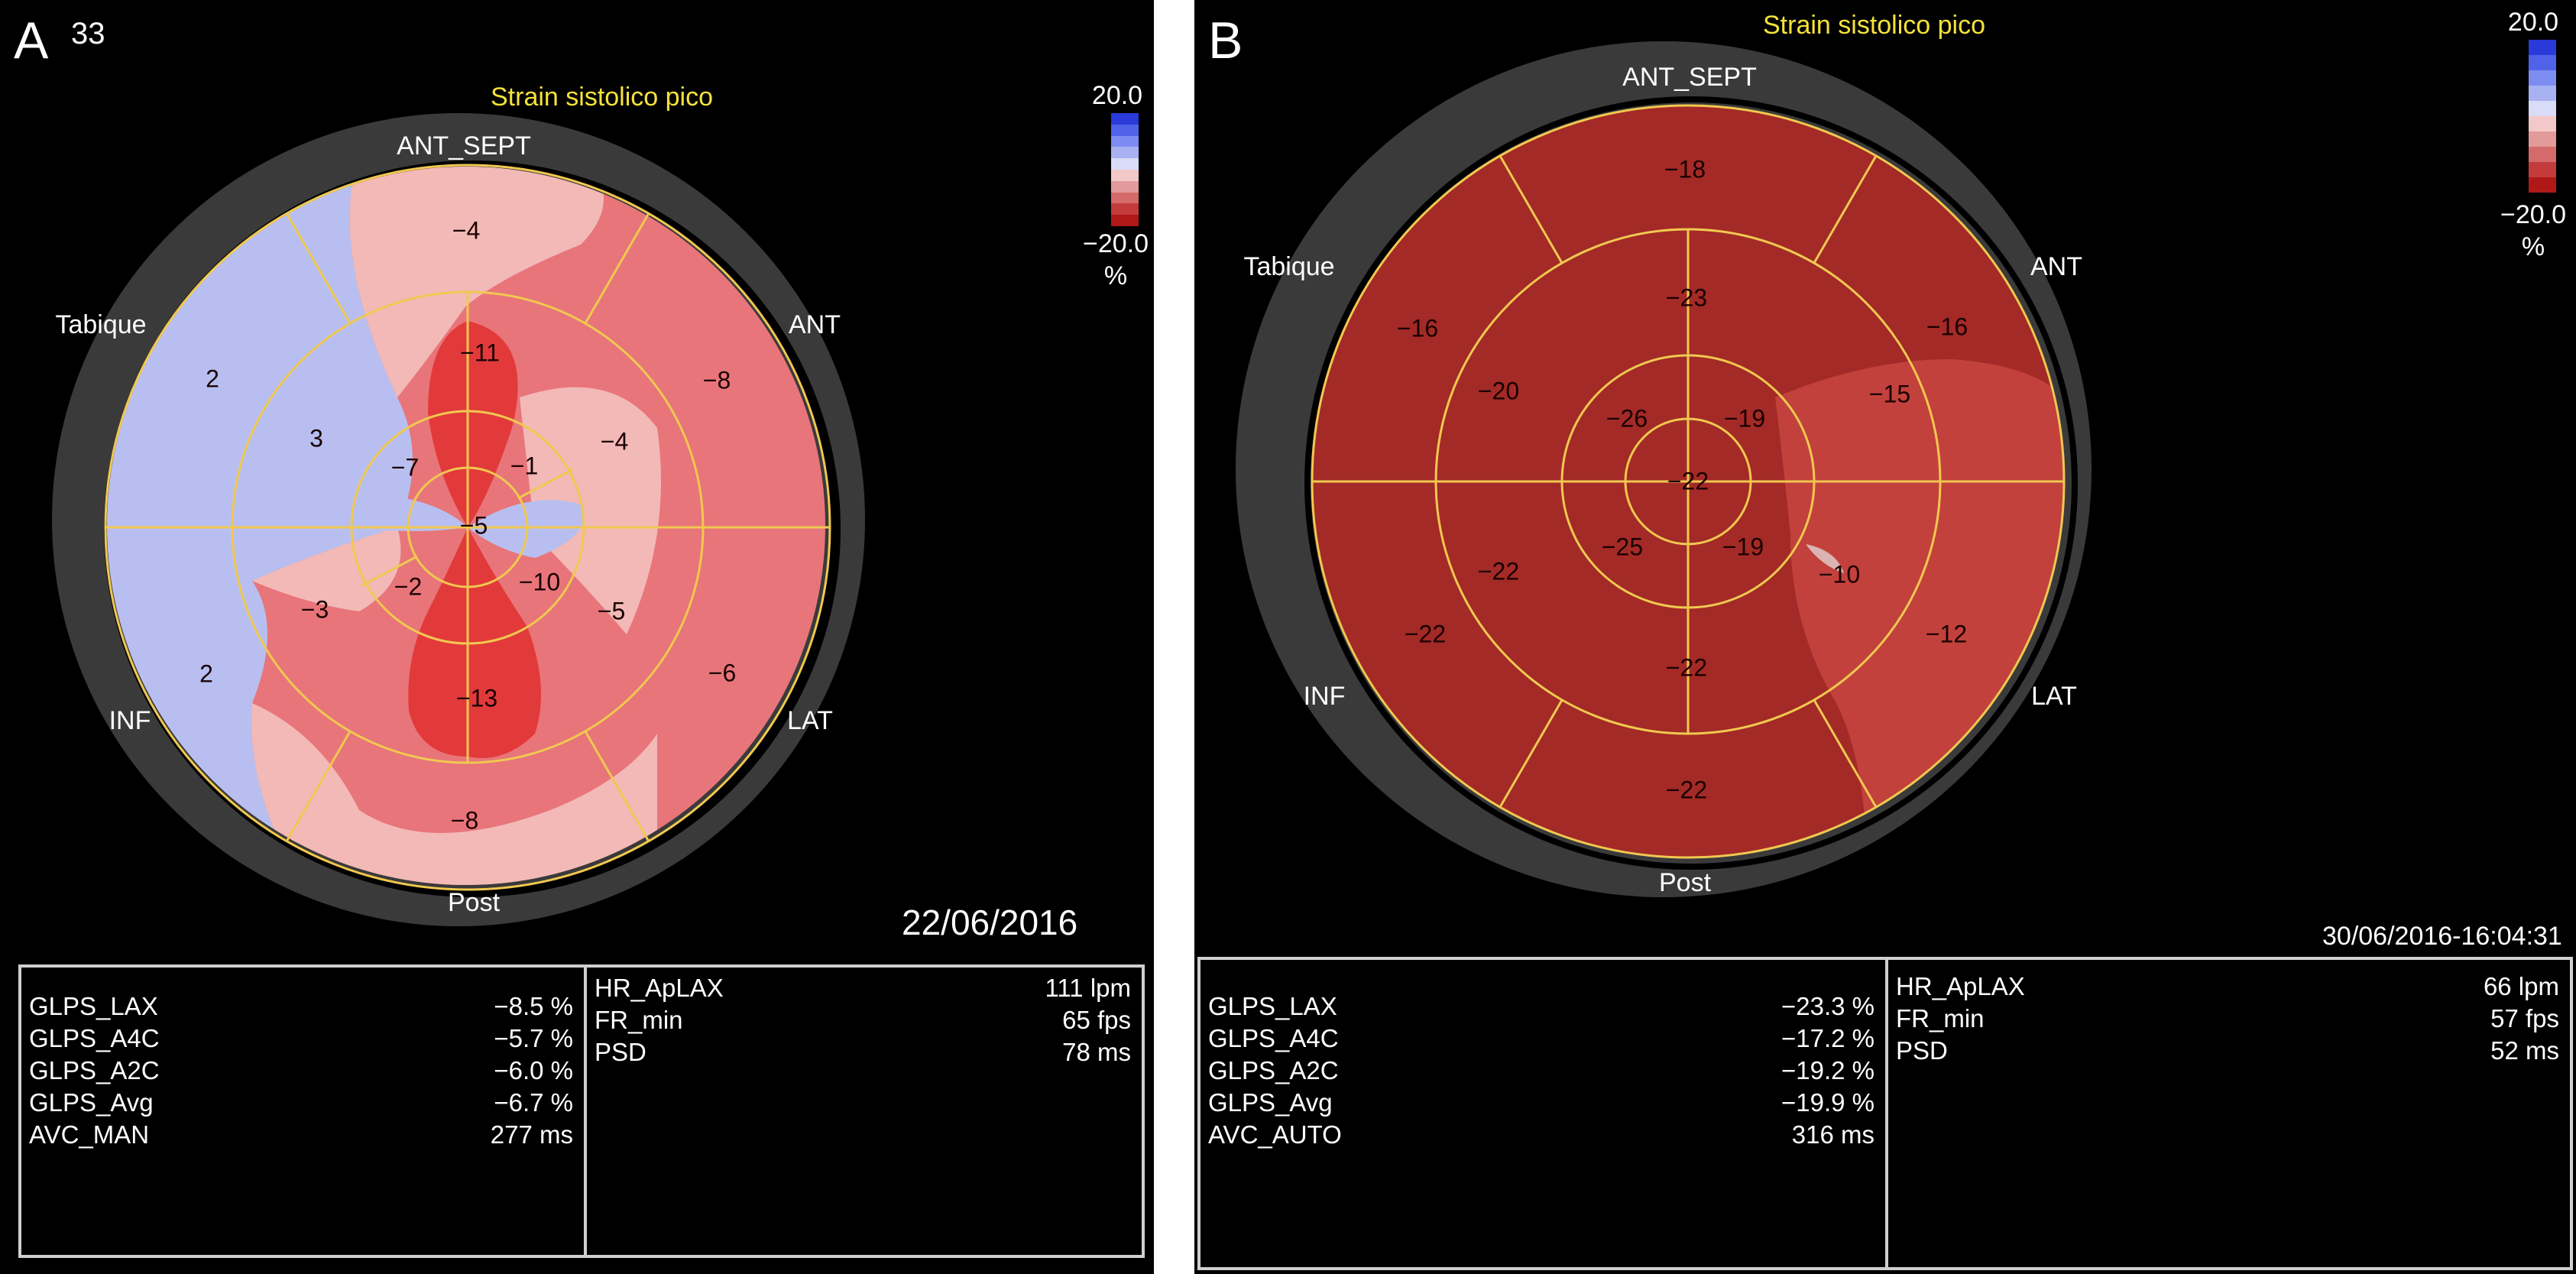  I want to click on segment-value: −2, so click(408, 586).